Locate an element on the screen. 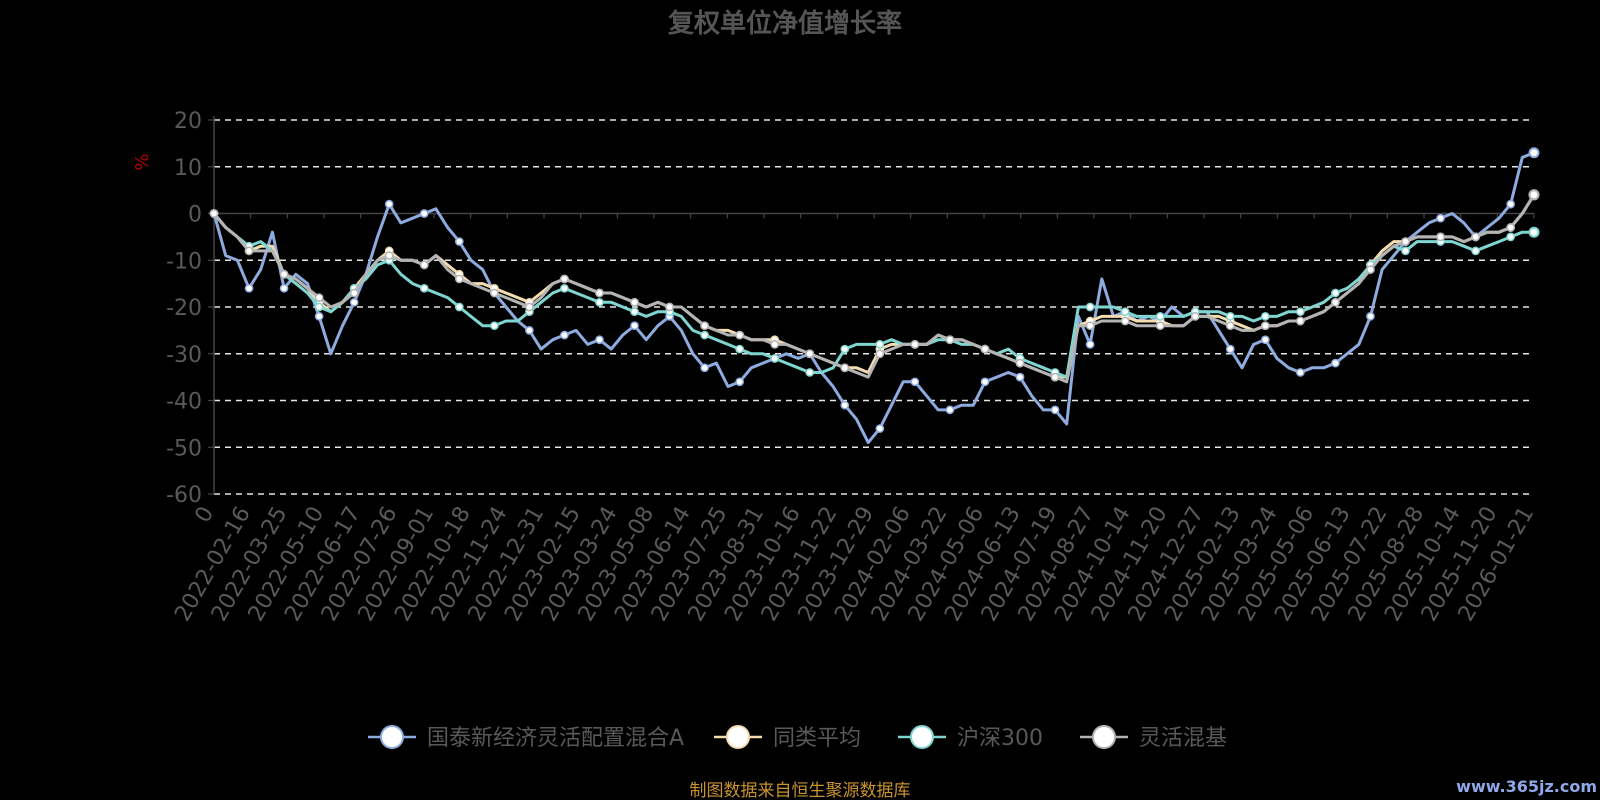 This screenshot has height=800, width=1600. legend-label: 同类平均 is located at coordinates (817, 738).